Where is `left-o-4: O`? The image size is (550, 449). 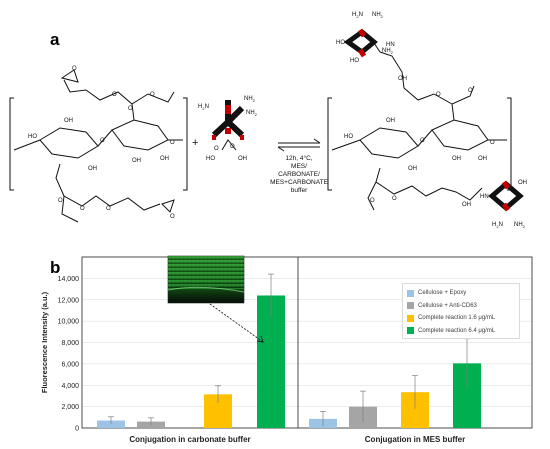
left-o-4: O is located at coordinates (152, 95).